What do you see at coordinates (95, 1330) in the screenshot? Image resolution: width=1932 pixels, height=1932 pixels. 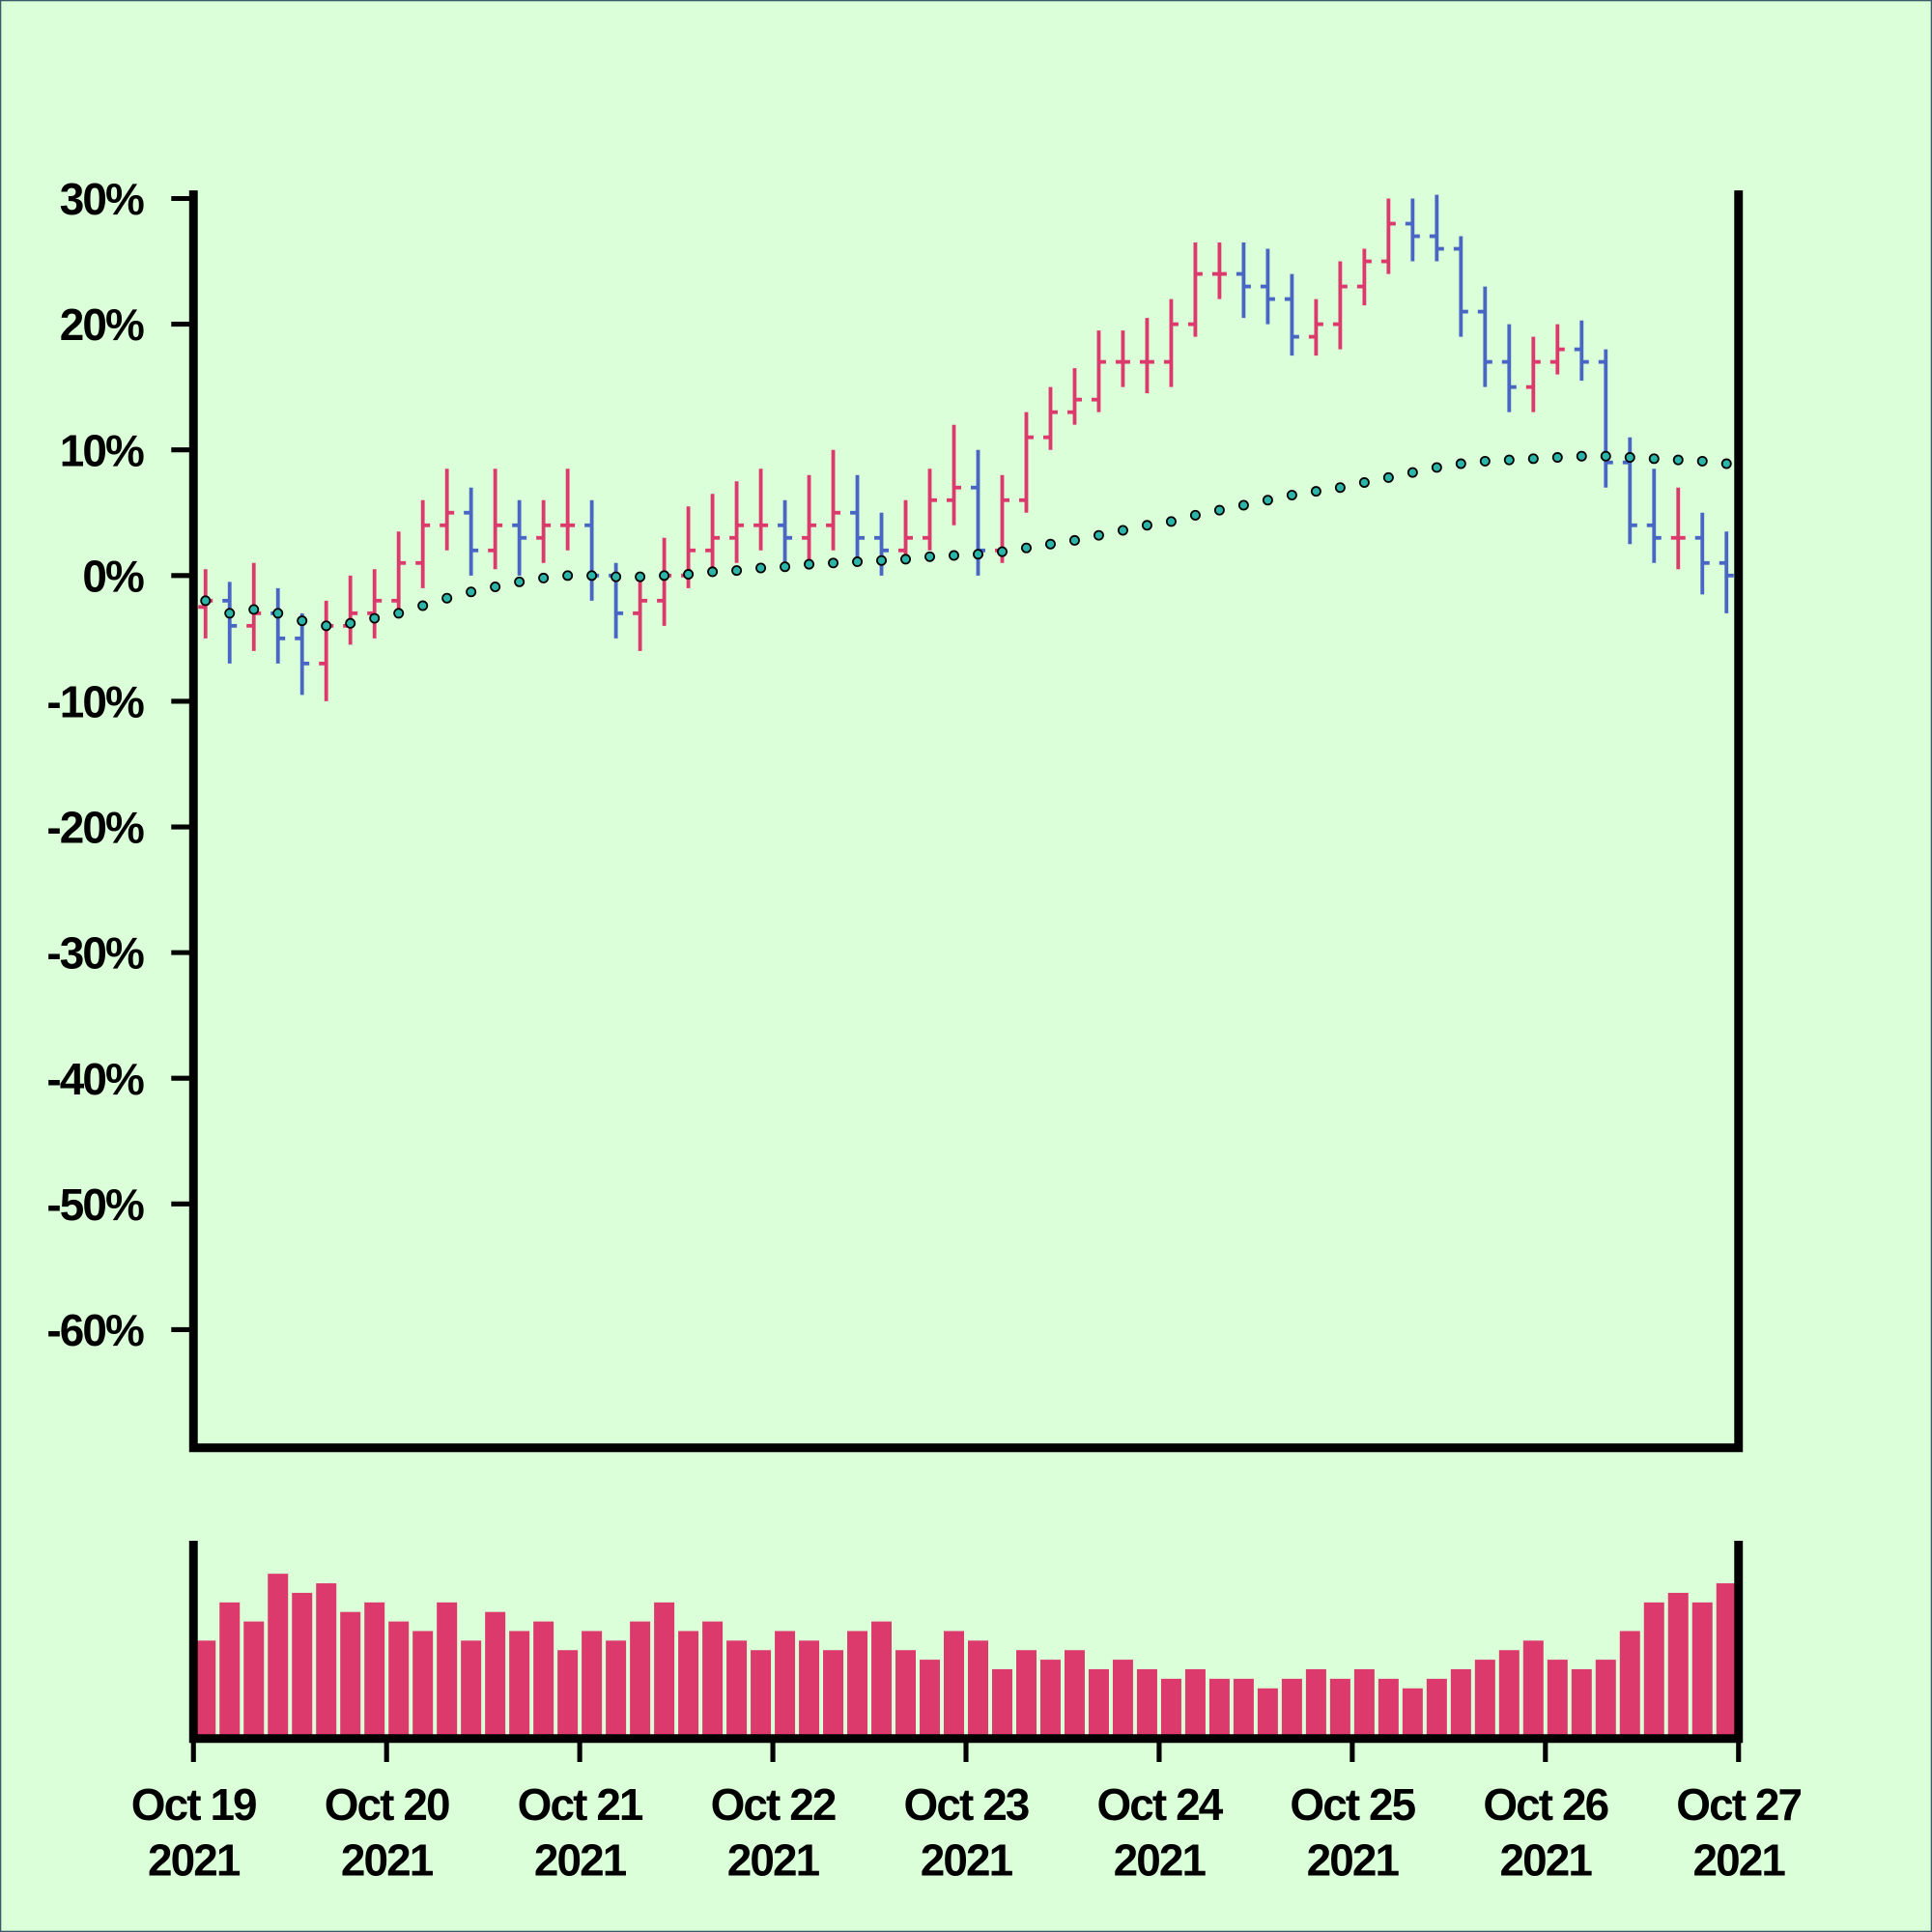 I see `y-tick-label: -60%` at bounding box center [95, 1330].